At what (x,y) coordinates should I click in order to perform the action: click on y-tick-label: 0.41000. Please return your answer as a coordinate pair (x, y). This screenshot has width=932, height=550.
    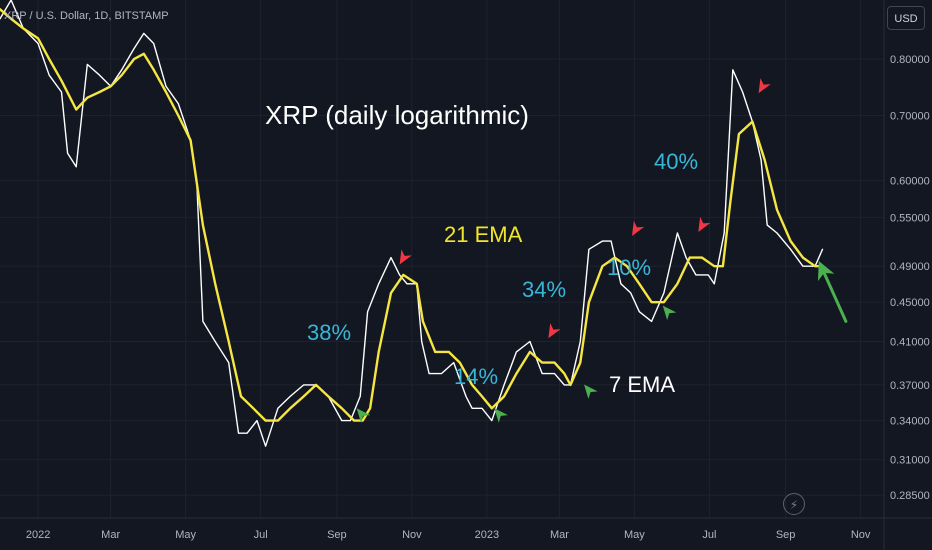
    Looking at the image, I should click on (910, 342).